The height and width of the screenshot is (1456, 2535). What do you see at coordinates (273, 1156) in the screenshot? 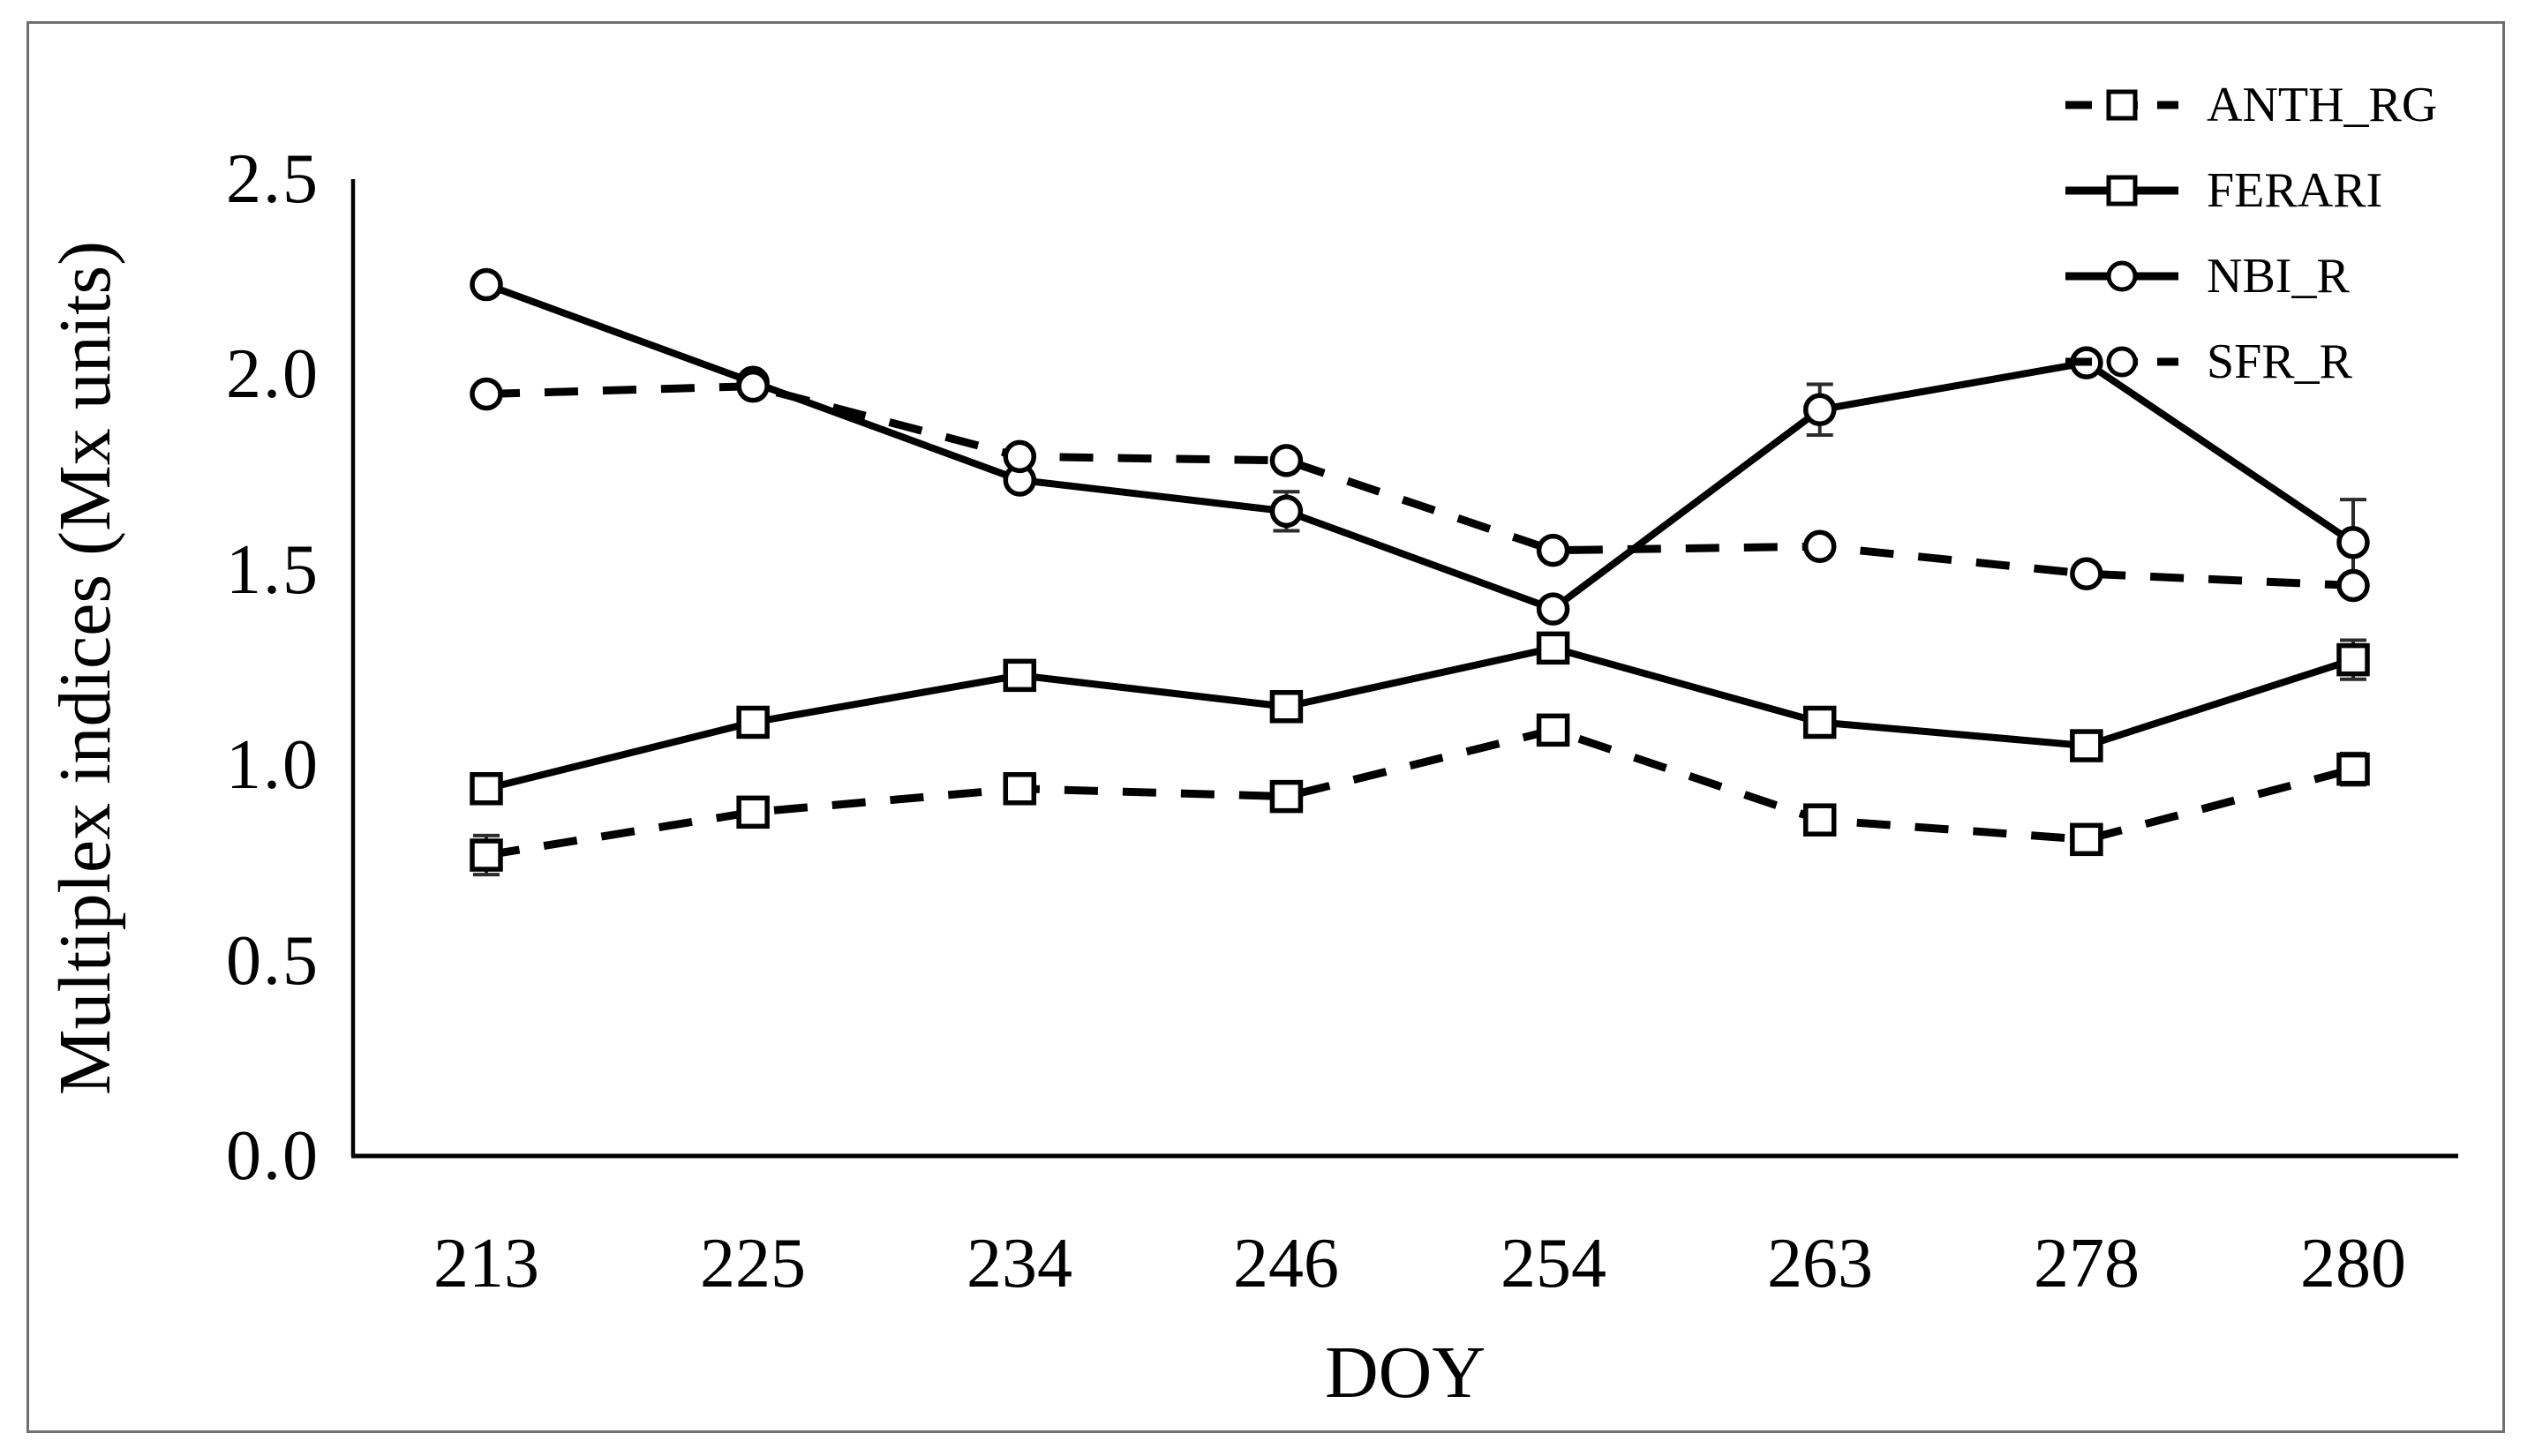
I see `y-tick-label: 0.0` at bounding box center [273, 1156].